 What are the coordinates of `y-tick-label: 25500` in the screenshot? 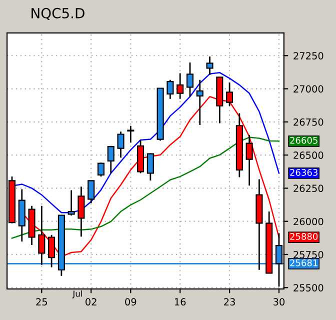 It's located at (309, 288).